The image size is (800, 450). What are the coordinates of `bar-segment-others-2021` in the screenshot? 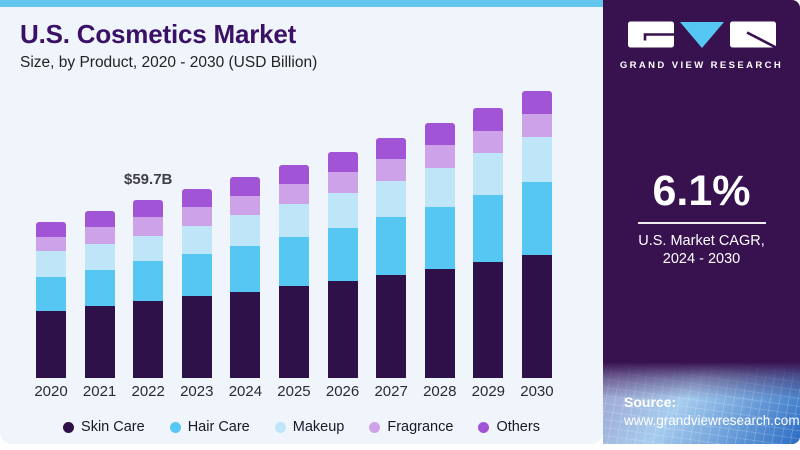 It's located at (99, 219).